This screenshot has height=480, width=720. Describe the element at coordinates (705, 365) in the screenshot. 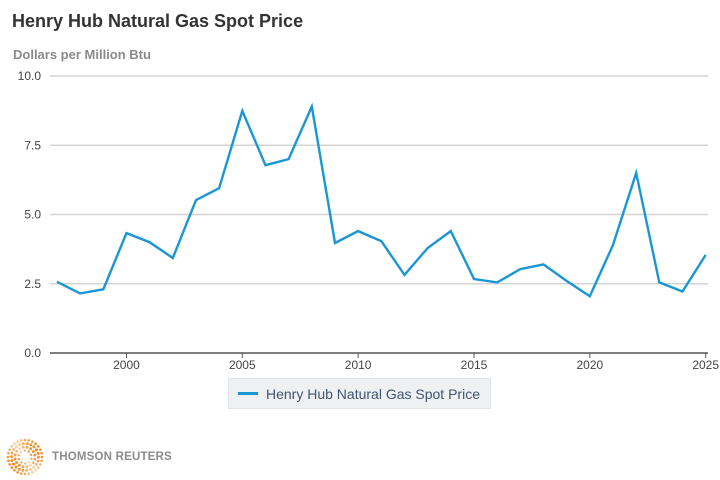

I see `x-tick-label: 2025` at that location.